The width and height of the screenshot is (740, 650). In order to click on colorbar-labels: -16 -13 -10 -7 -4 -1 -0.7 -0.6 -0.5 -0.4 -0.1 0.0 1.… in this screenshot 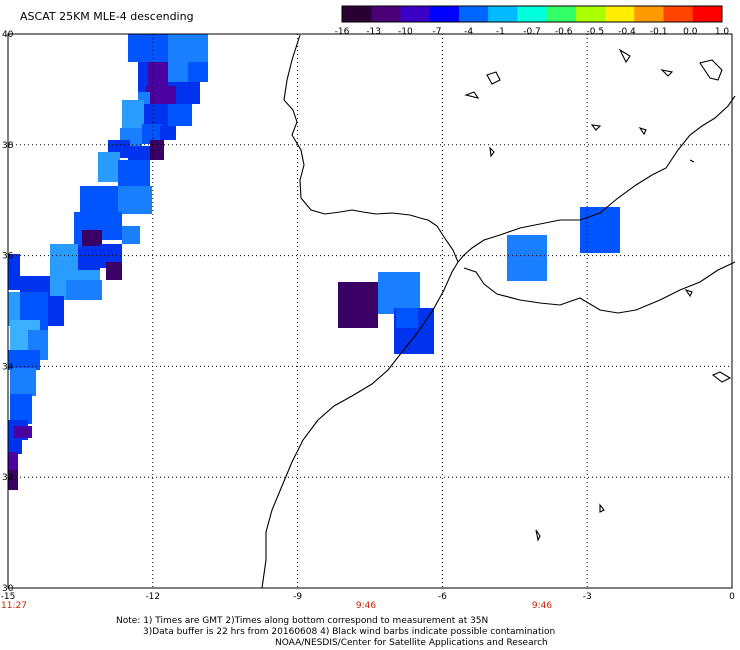, I will do `click(532, 32)`.